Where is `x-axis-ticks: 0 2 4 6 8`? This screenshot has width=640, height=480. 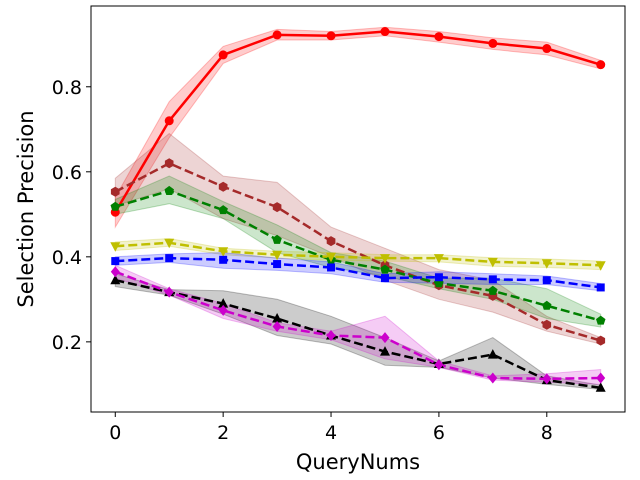
x-axis-ticks: 0 2 4 6 8 is located at coordinates (331, 428).